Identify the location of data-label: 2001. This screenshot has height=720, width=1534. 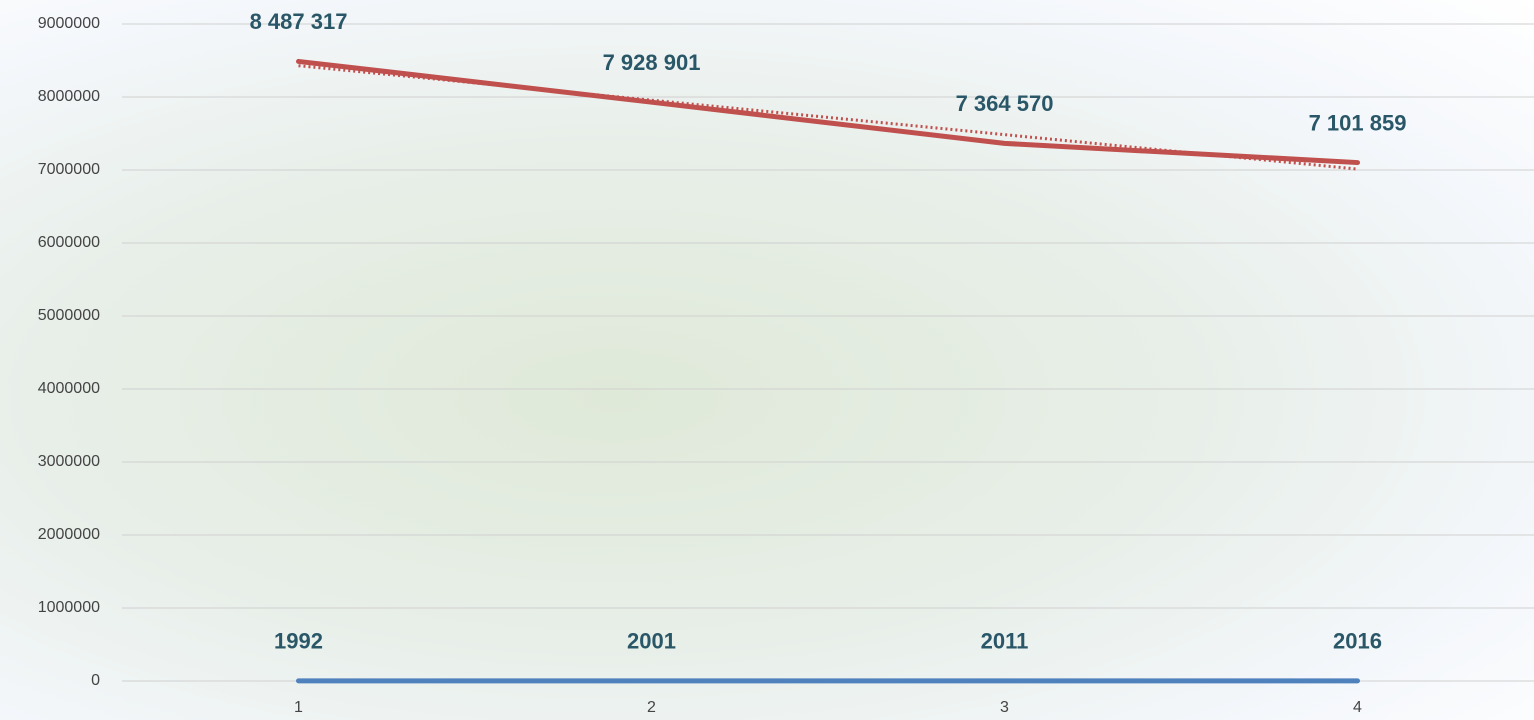
(651, 641).